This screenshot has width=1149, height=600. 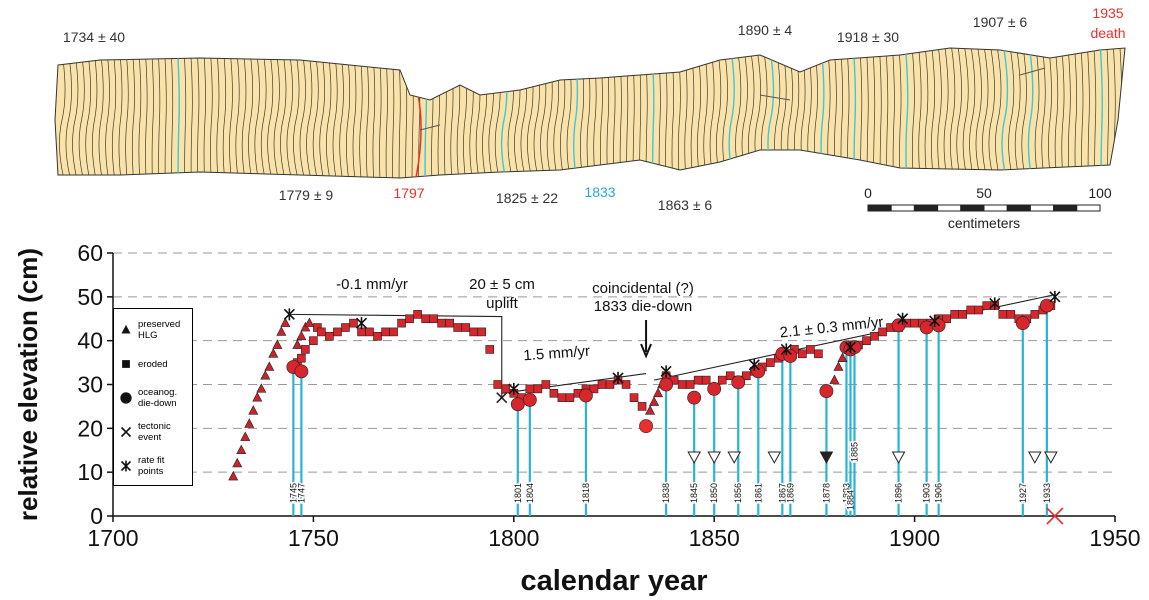 What do you see at coordinates (685, 205) in the screenshot?
I see `coral-label: 1863 ± 6` at bounding box center [685, 205].